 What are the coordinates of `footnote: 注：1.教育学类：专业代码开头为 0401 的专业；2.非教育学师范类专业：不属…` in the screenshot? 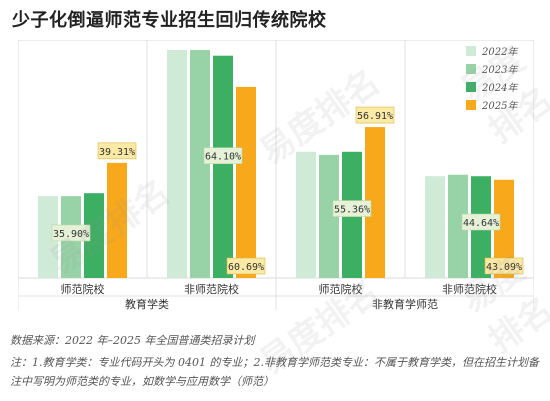 It's located at (274, 372).